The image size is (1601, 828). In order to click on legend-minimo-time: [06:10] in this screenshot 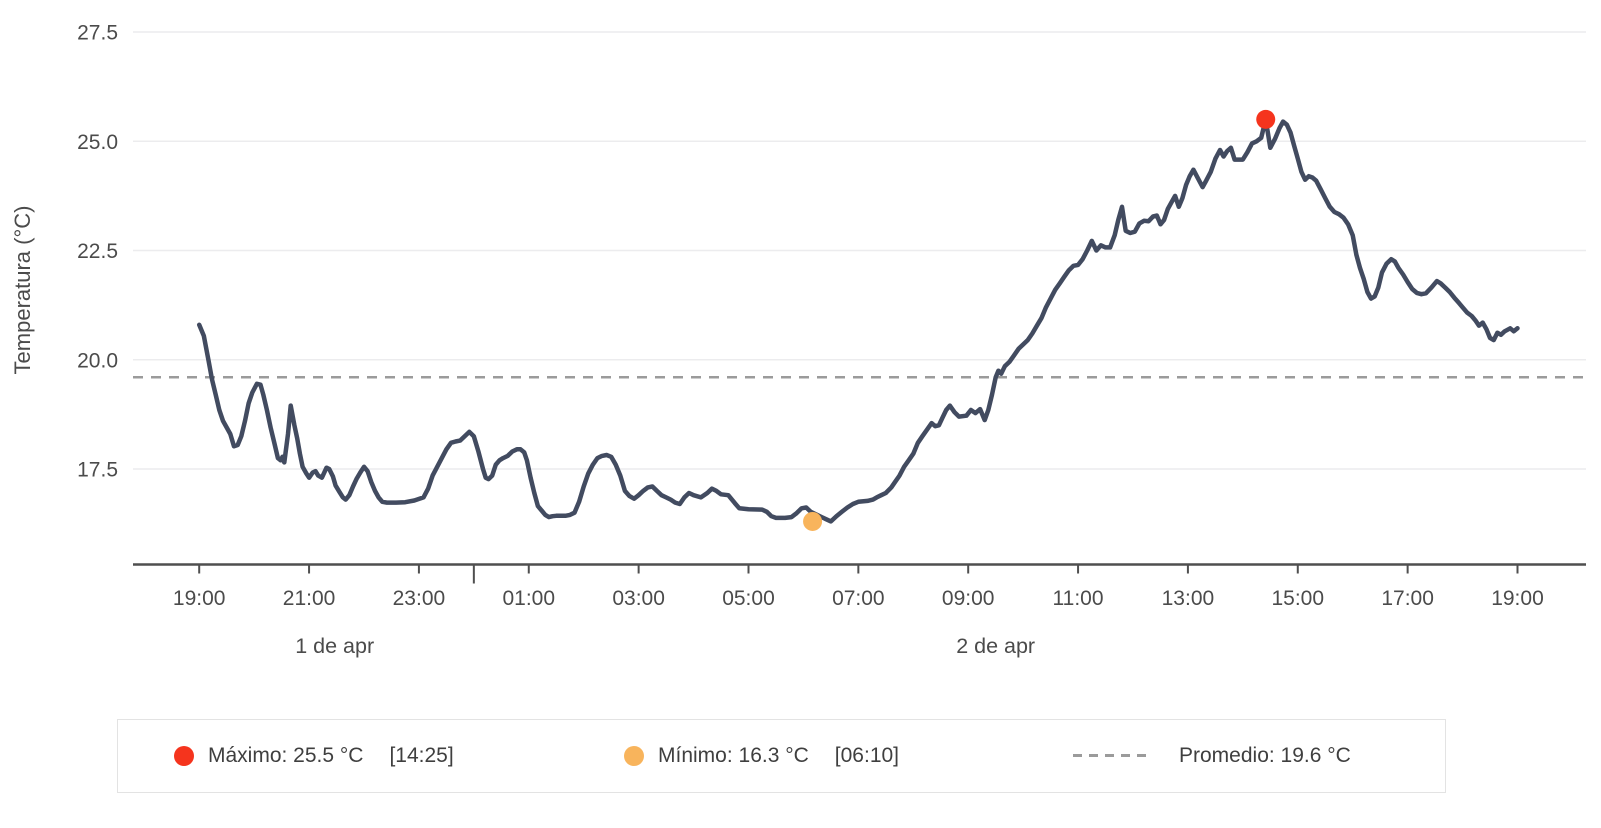, I will do `click(867, 755)`.